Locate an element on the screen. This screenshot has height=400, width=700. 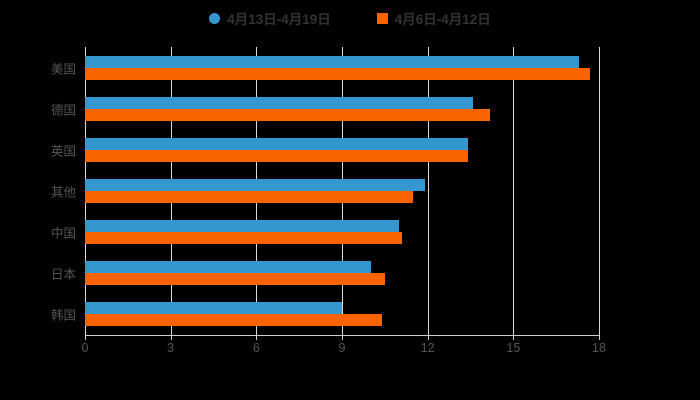
legend-marker-square-icon is located at coordinates (382, 18).